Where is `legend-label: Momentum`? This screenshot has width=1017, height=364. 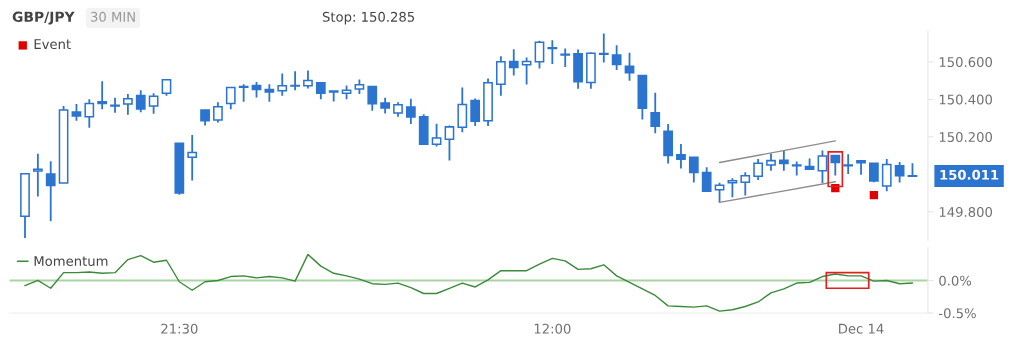 legend-label: Momentum is located at coordinates (71, 261).